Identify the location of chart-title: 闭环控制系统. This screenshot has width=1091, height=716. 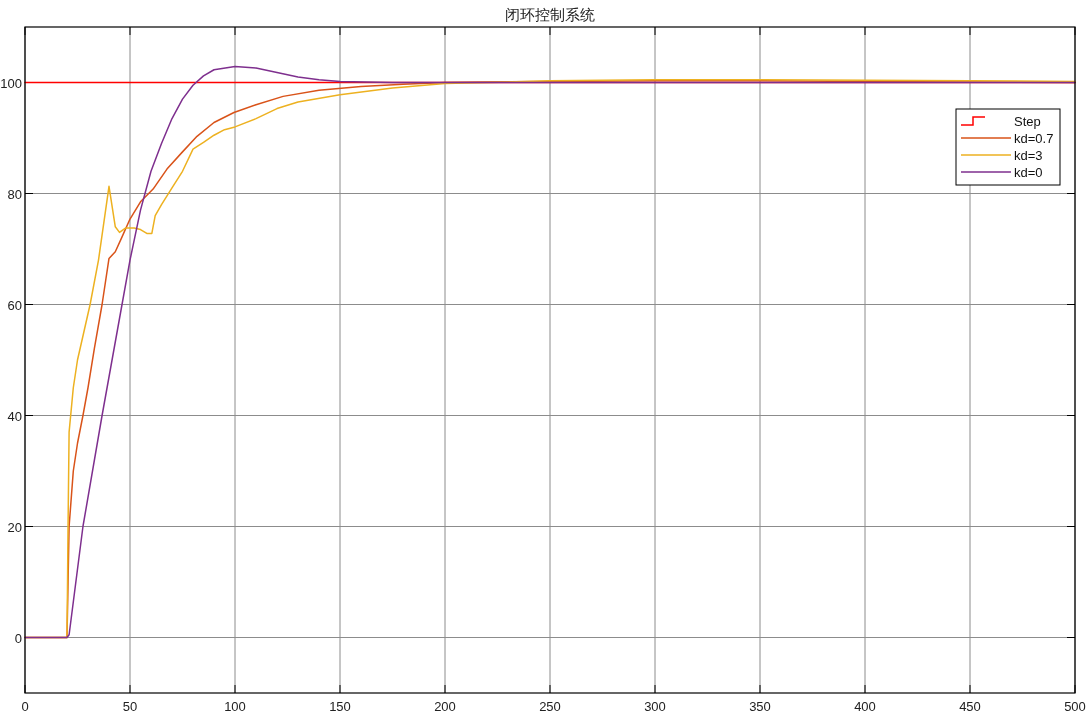
(550, 14).